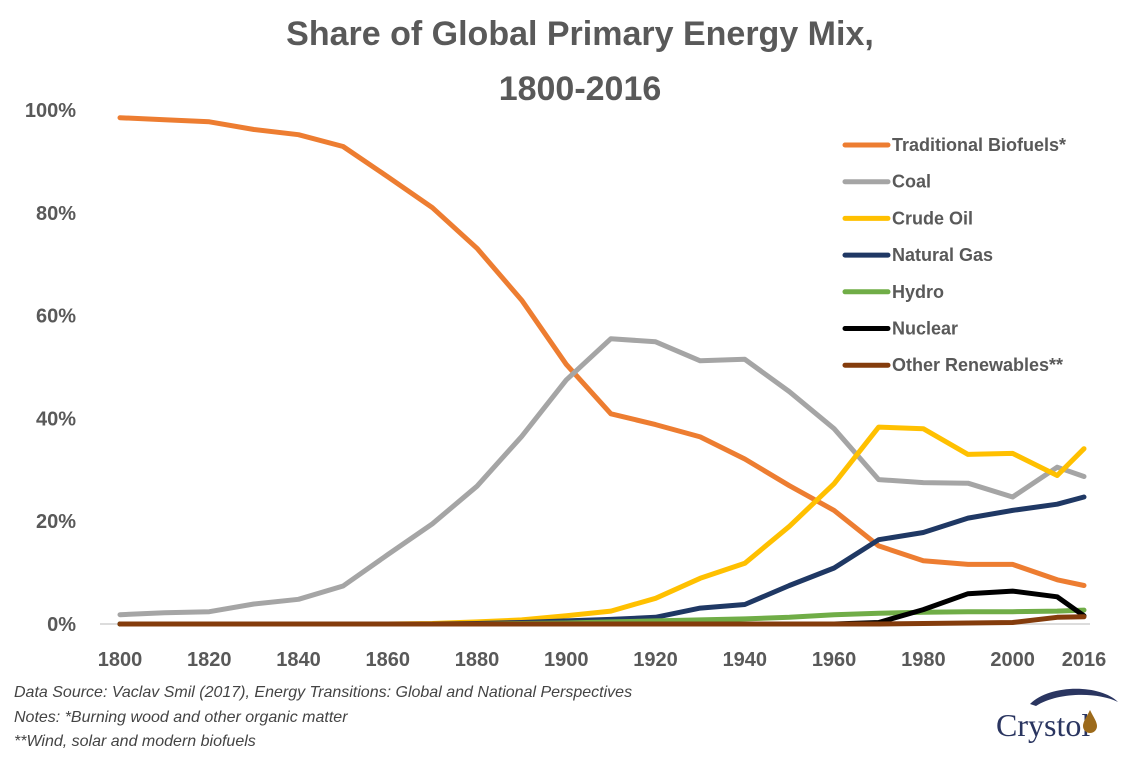  What do you see at coordinates (918, 292) in the screenshot?
I see `legend-label: Hydro` at bounding box center [918, 292].